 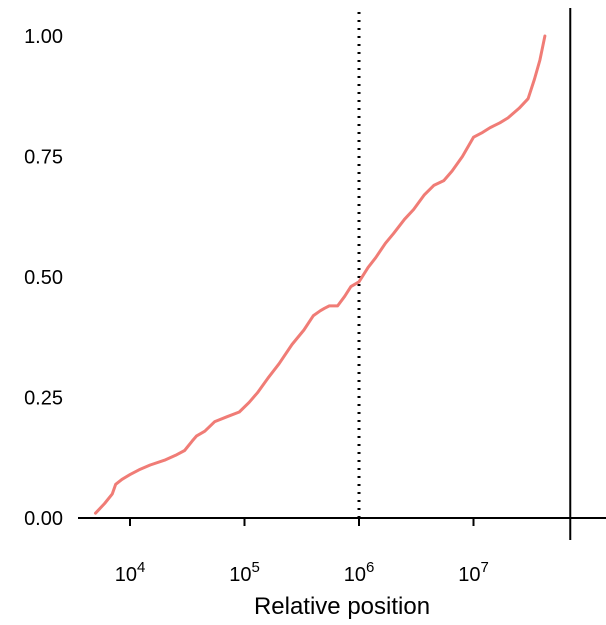 I want to click on x-tick-exponent: 4, so click(x=141, y=567).